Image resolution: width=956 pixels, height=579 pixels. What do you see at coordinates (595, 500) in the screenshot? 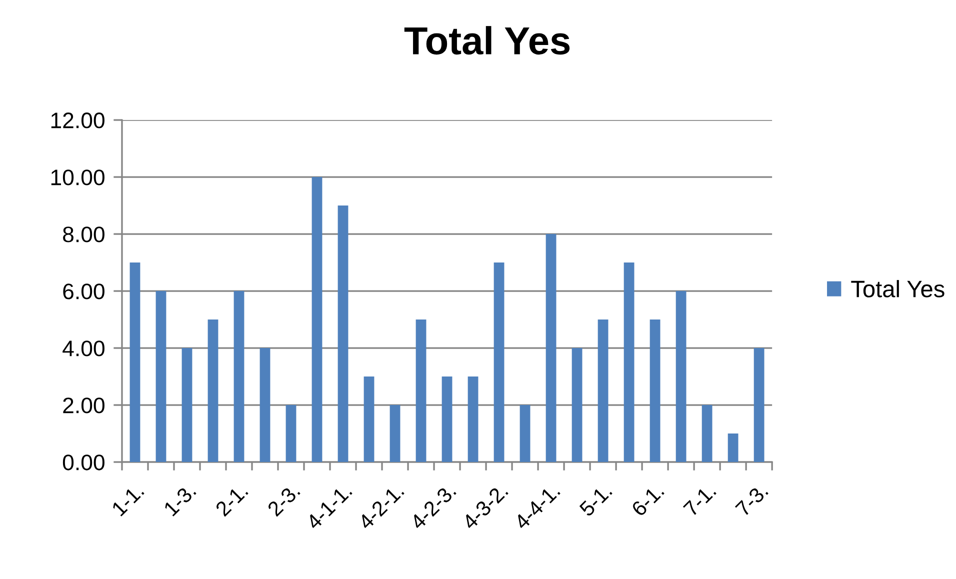
I see `x-tick-label: 5-1.` at bounding box center [595, 500].